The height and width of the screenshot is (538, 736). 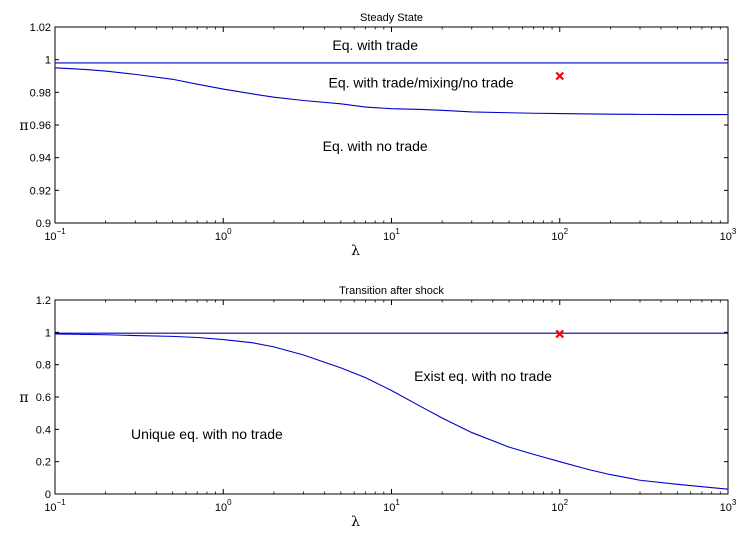 What do you see at coordinates (483, 376) in the screenshot?
I see `annotation: Exist eq. with no trade` at bounding box center [483, 376].